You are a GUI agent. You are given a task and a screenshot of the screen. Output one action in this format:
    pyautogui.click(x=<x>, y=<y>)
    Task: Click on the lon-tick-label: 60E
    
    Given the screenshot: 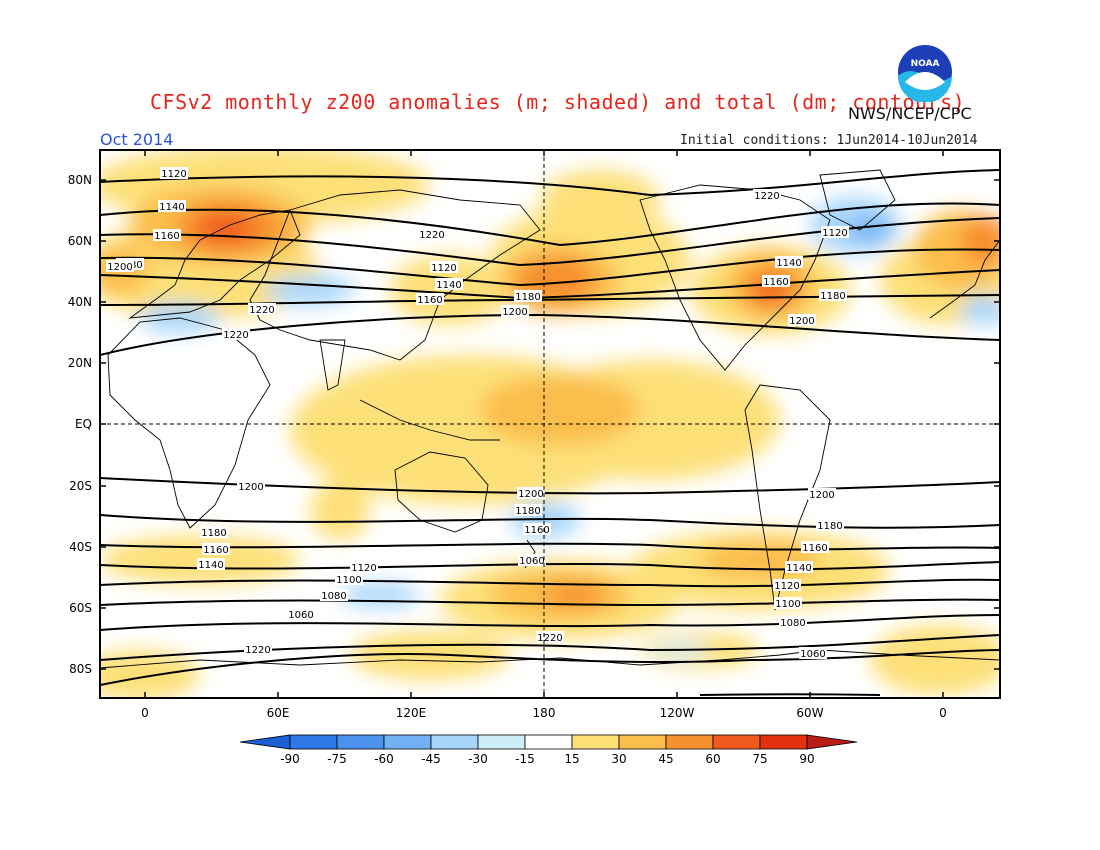 What is the action you would take?
    pyautogui.click(x=278, y=713)
    